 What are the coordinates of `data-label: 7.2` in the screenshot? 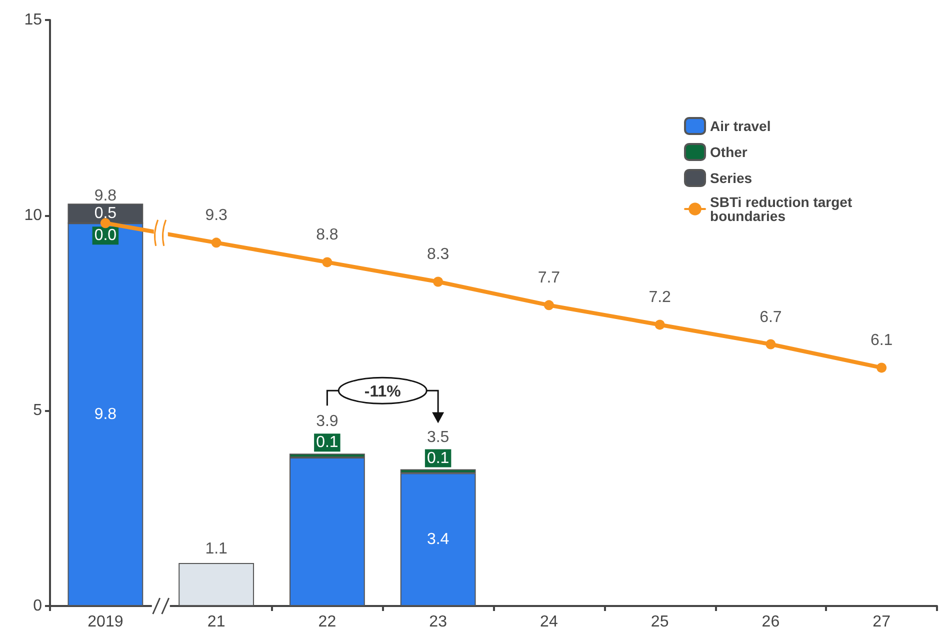 It's located at (660, 297).